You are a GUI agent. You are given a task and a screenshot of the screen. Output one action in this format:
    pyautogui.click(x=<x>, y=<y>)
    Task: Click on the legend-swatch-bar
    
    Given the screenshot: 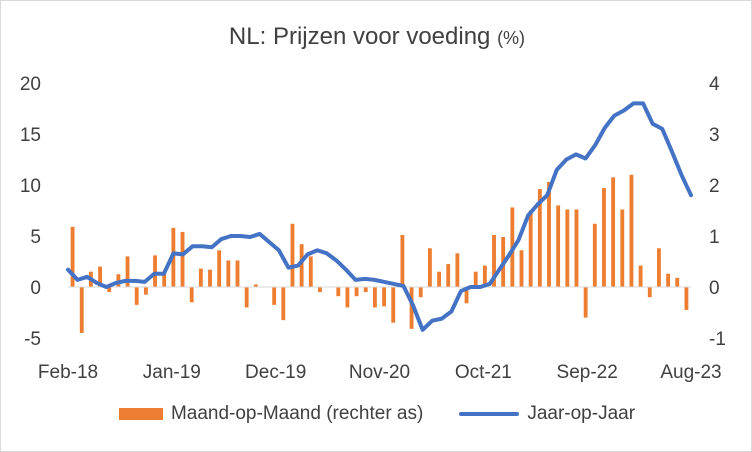 What is the action you would take?
    pyautogui.click(x=140, y=414)
    